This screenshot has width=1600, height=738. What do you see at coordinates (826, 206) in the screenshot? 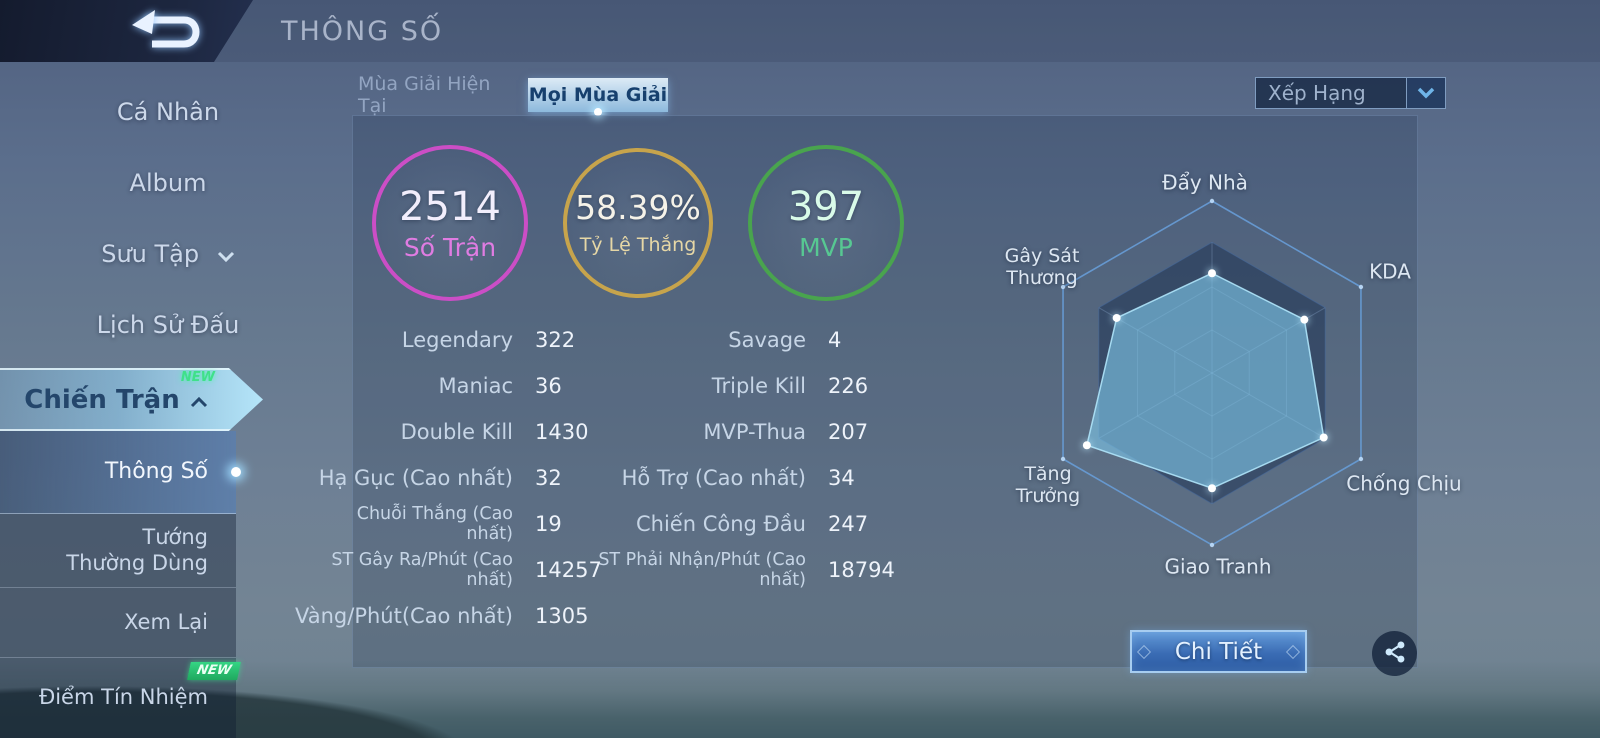
I see `mvp-value: 397` at bounding box center [826, 206].